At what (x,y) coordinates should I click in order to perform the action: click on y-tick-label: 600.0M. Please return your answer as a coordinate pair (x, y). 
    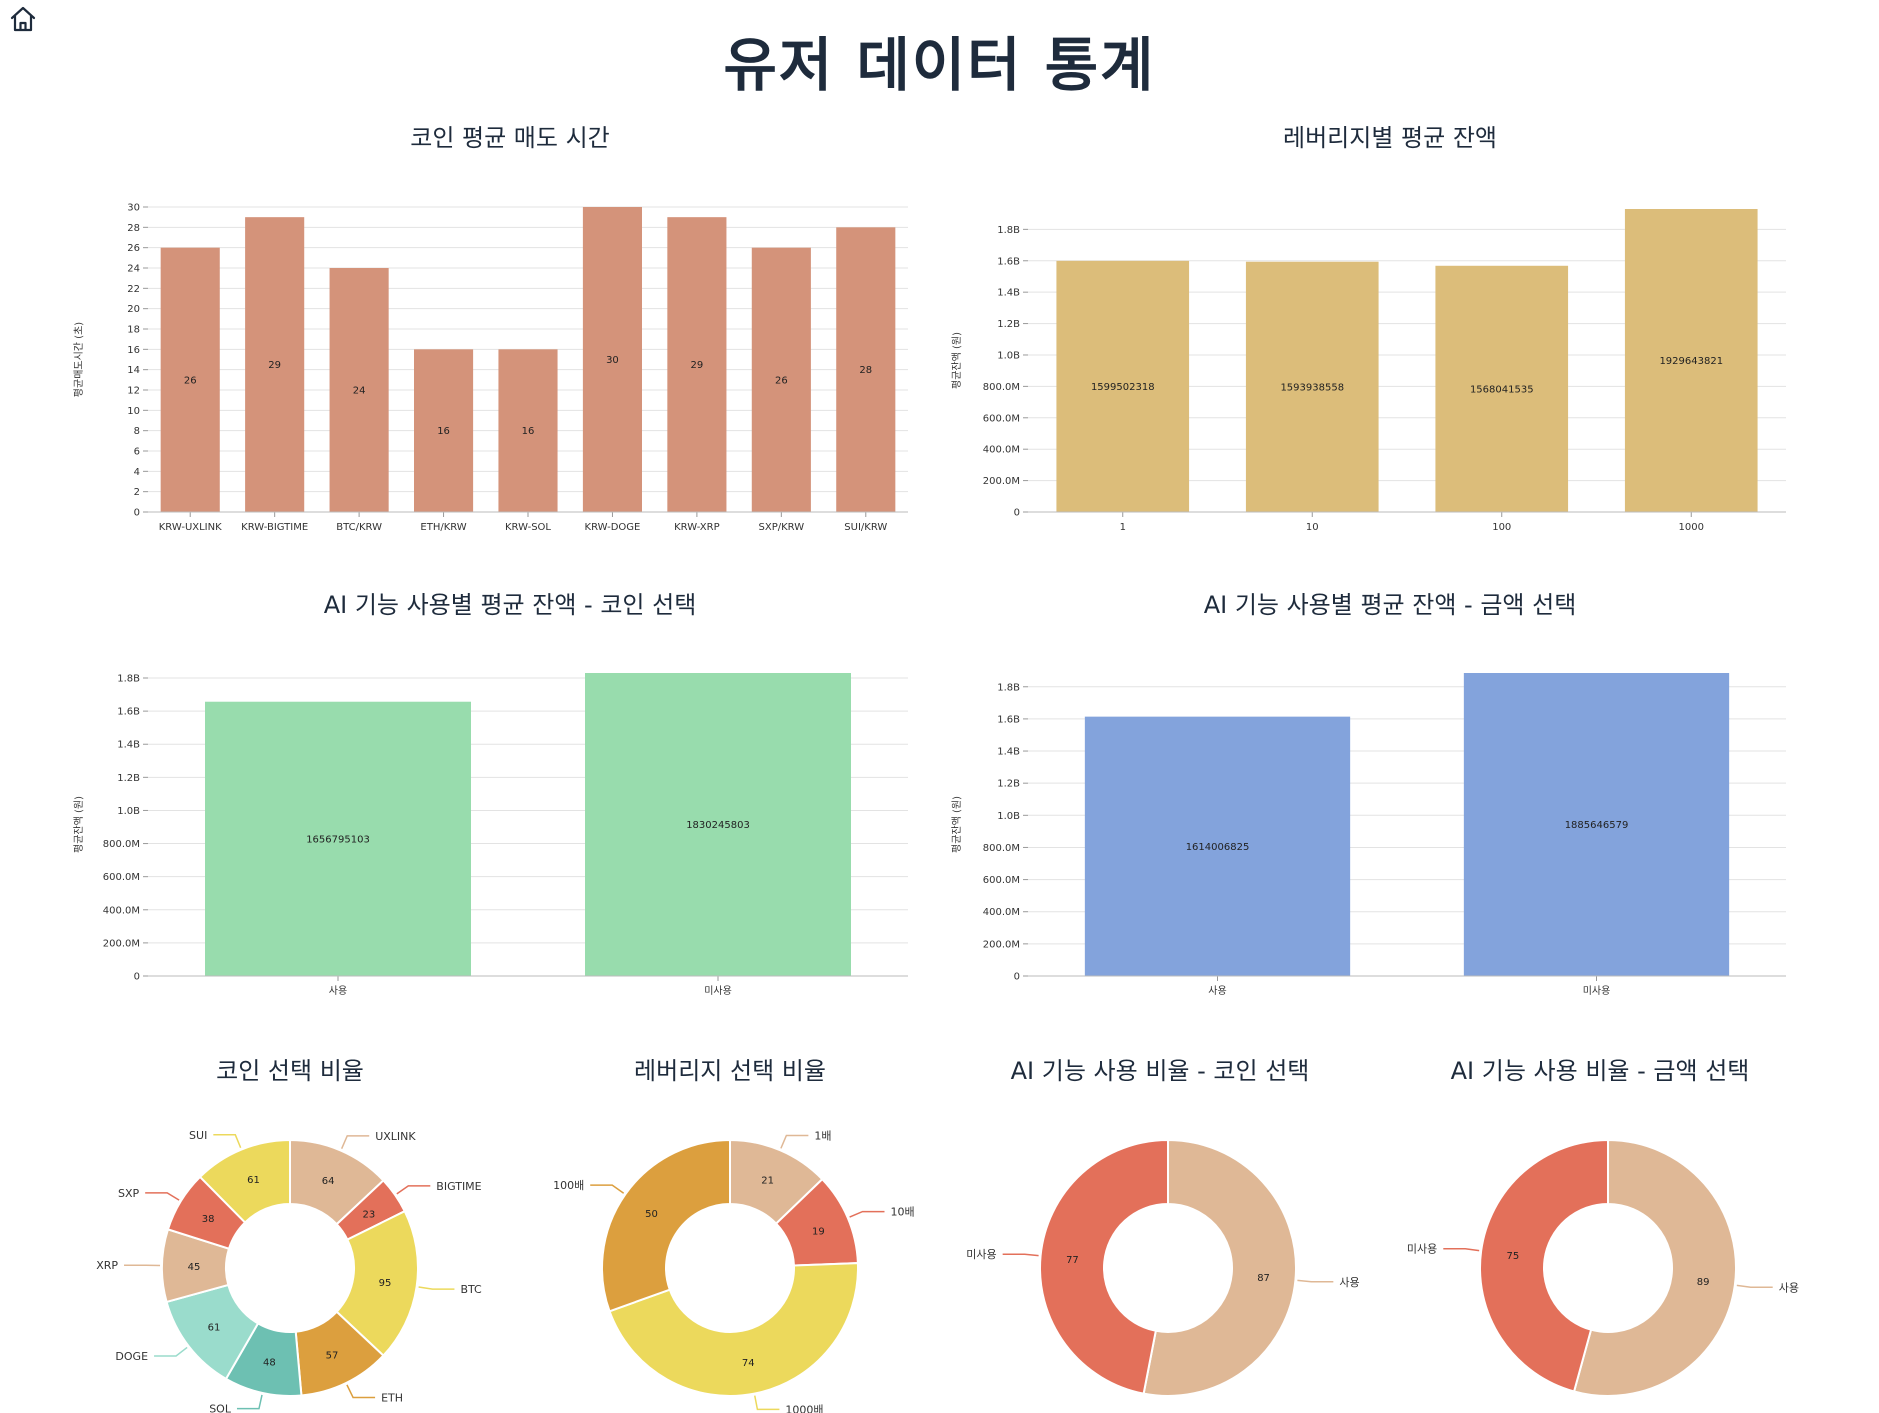
    Looking at the image, I should click on (1001, 418).